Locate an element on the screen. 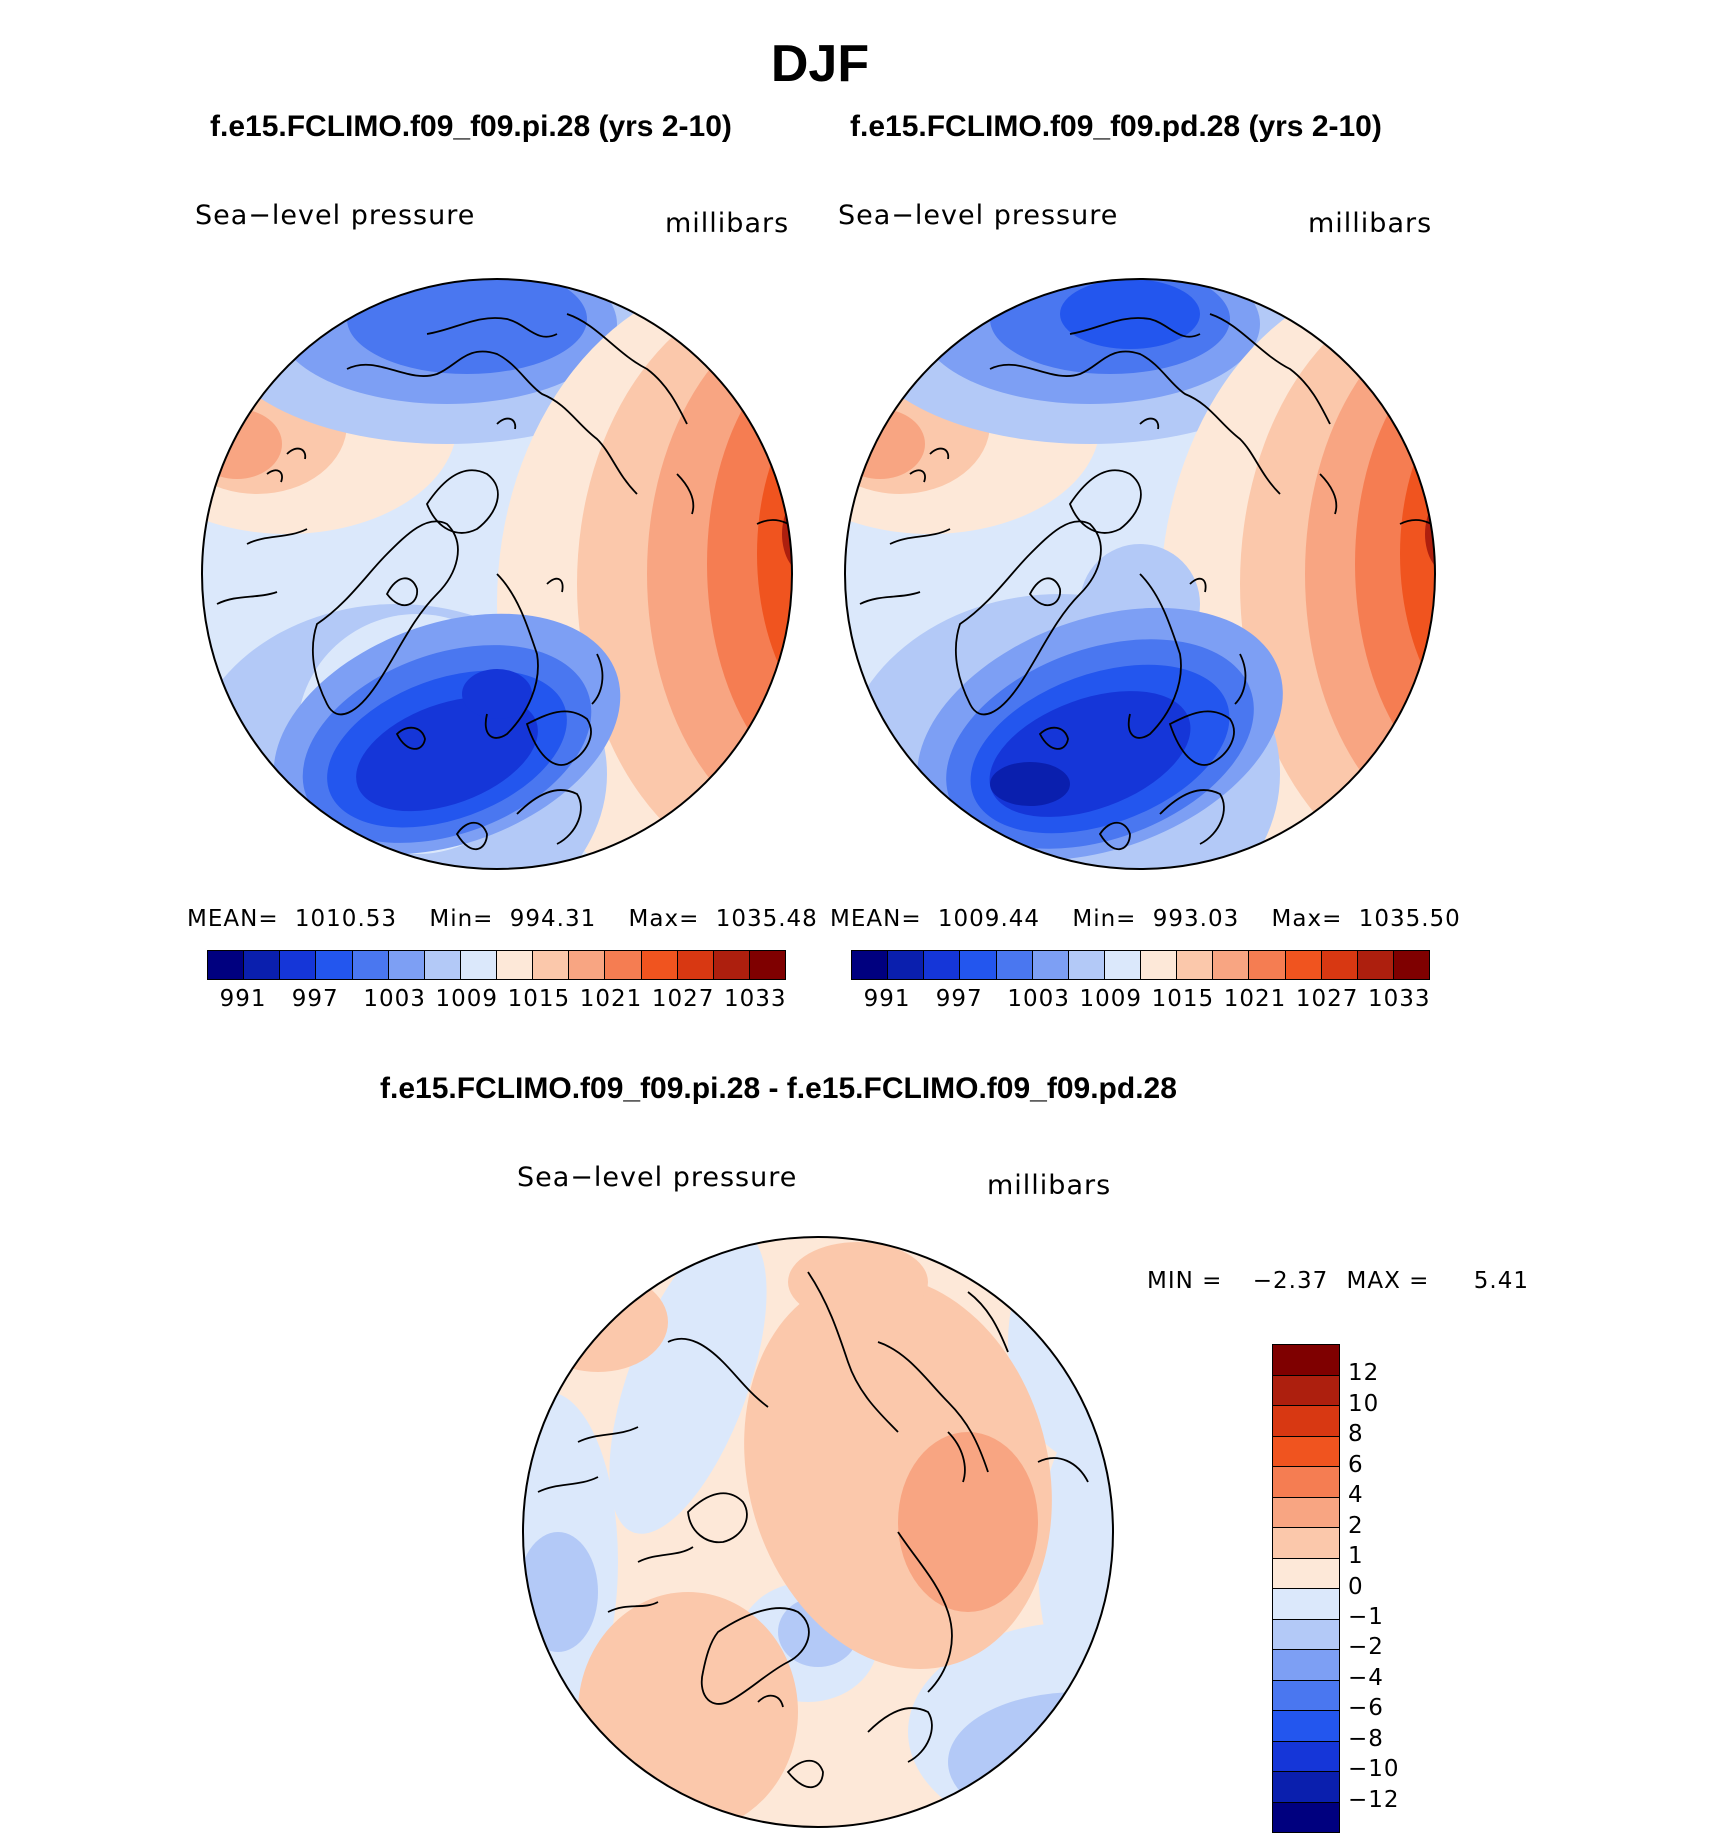 Image resolution: width=1710 pixels, height=1839 pixels. panel-2-map is located at coordinates (1140, 574).